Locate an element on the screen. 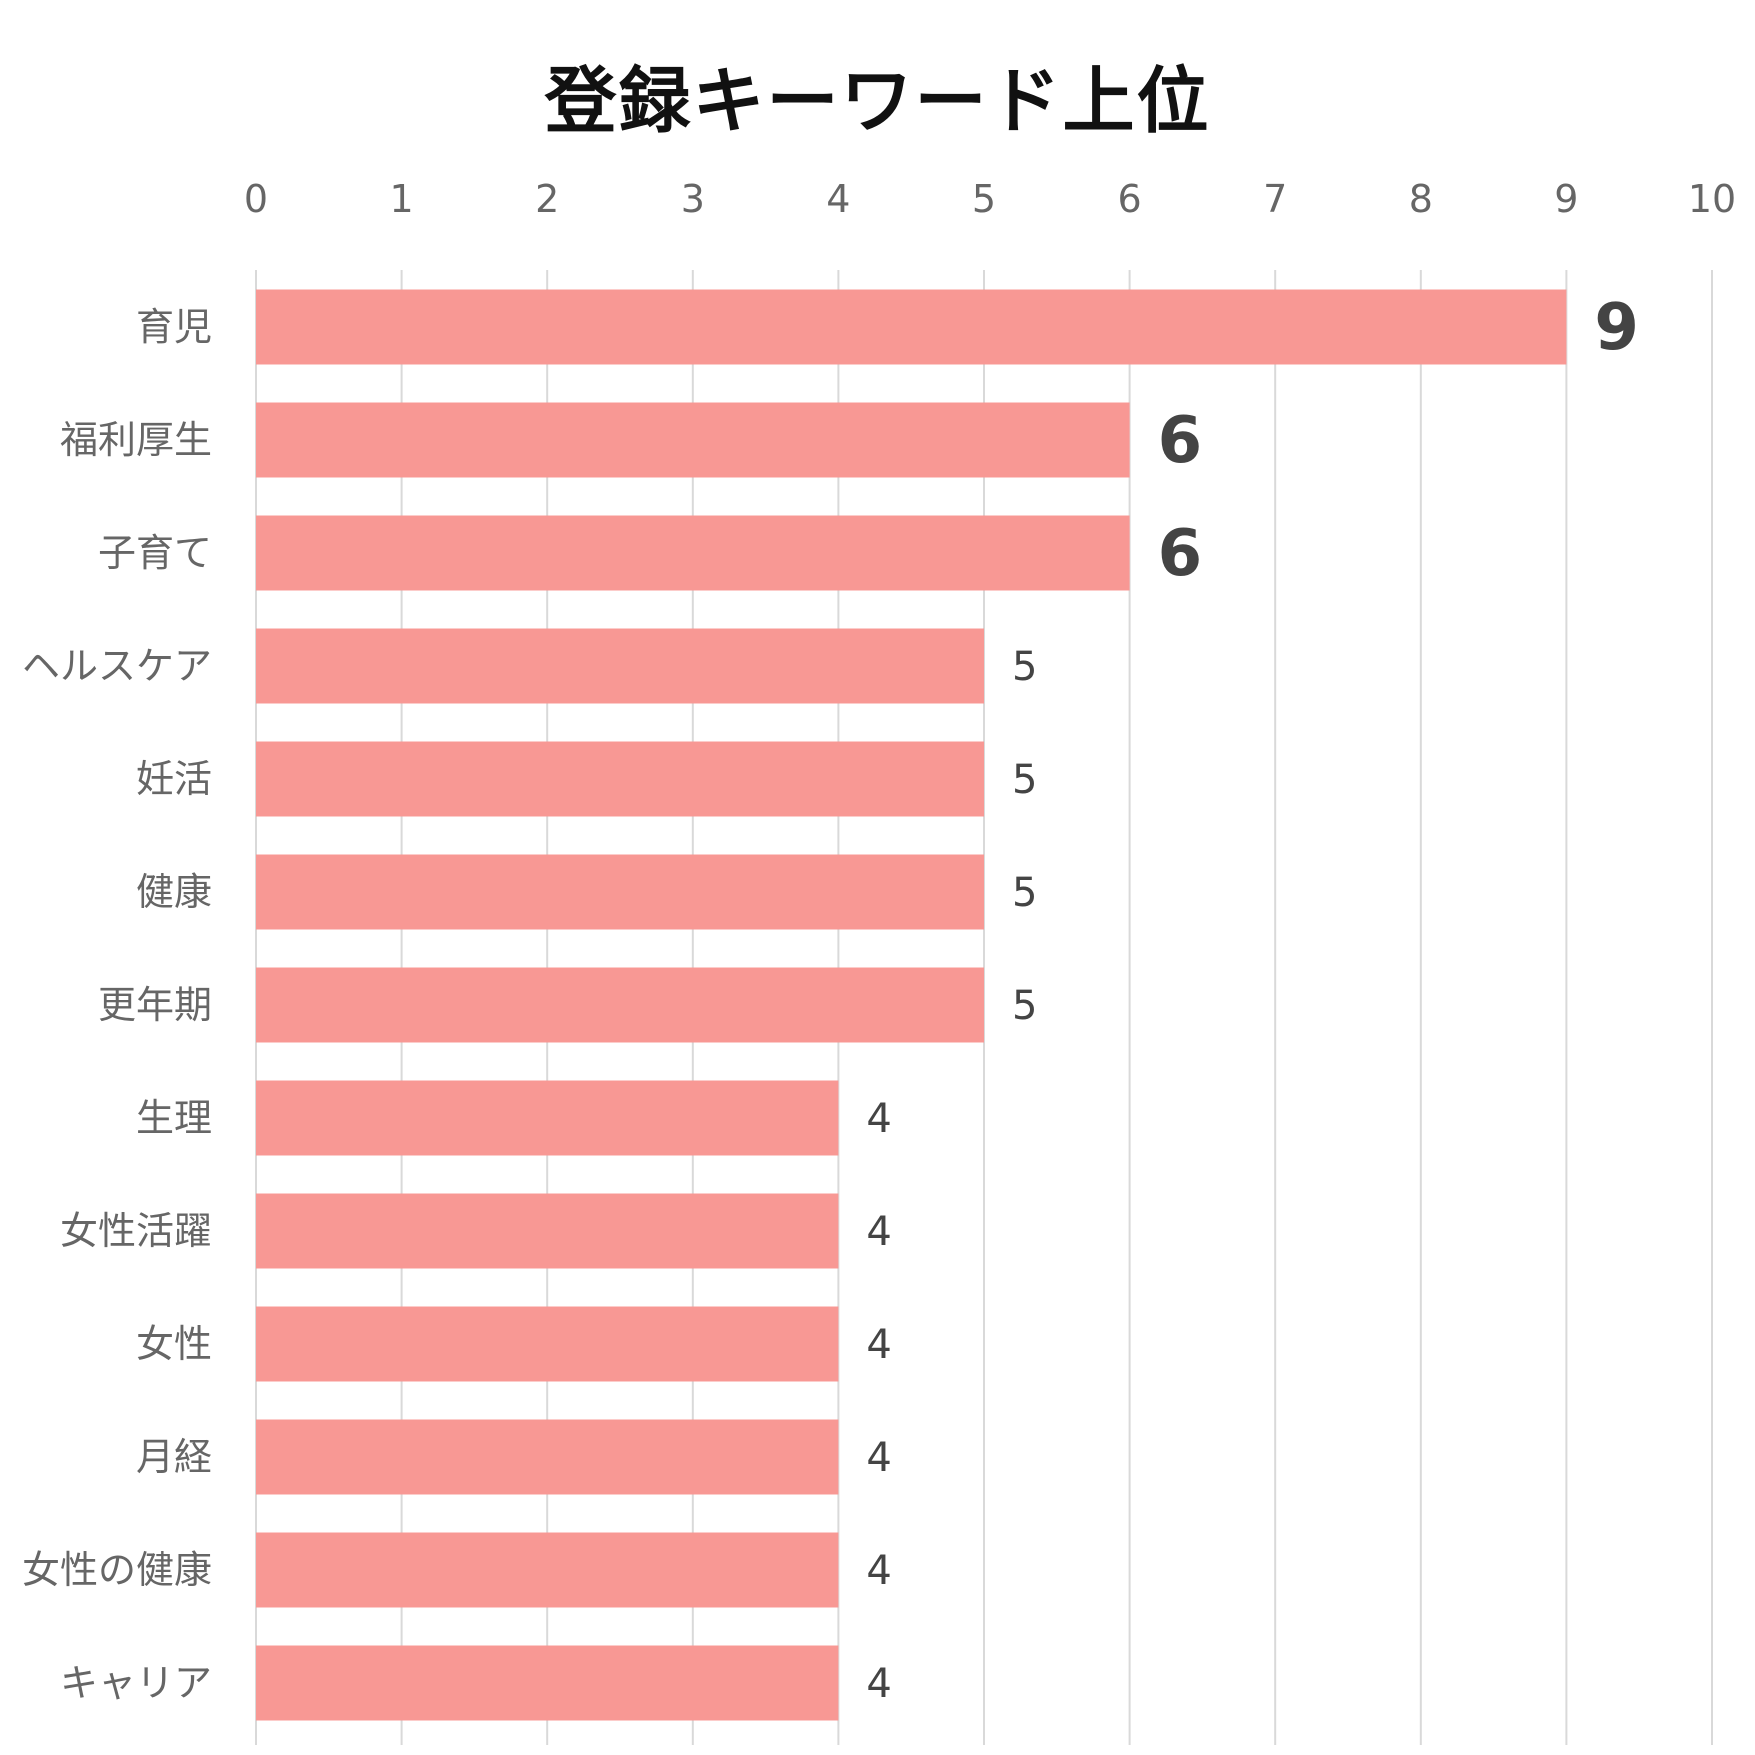 Image resolution: width=1755 pixels, height=1755 pixels. x-tick-label: 9 is located at coordinates (1566, 199).